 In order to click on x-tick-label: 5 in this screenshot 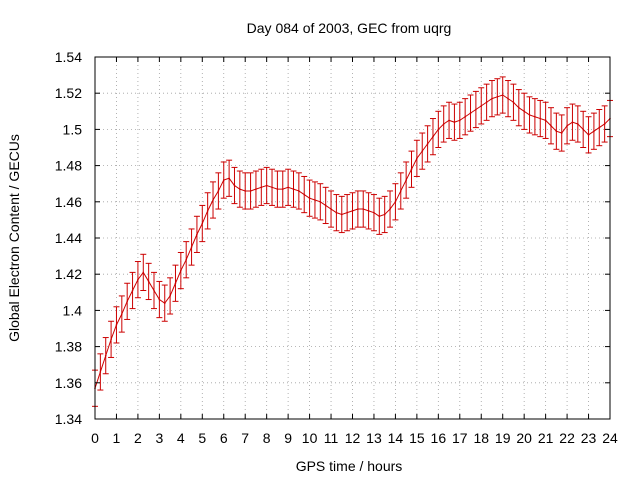, I will do `click(202, 438)`.